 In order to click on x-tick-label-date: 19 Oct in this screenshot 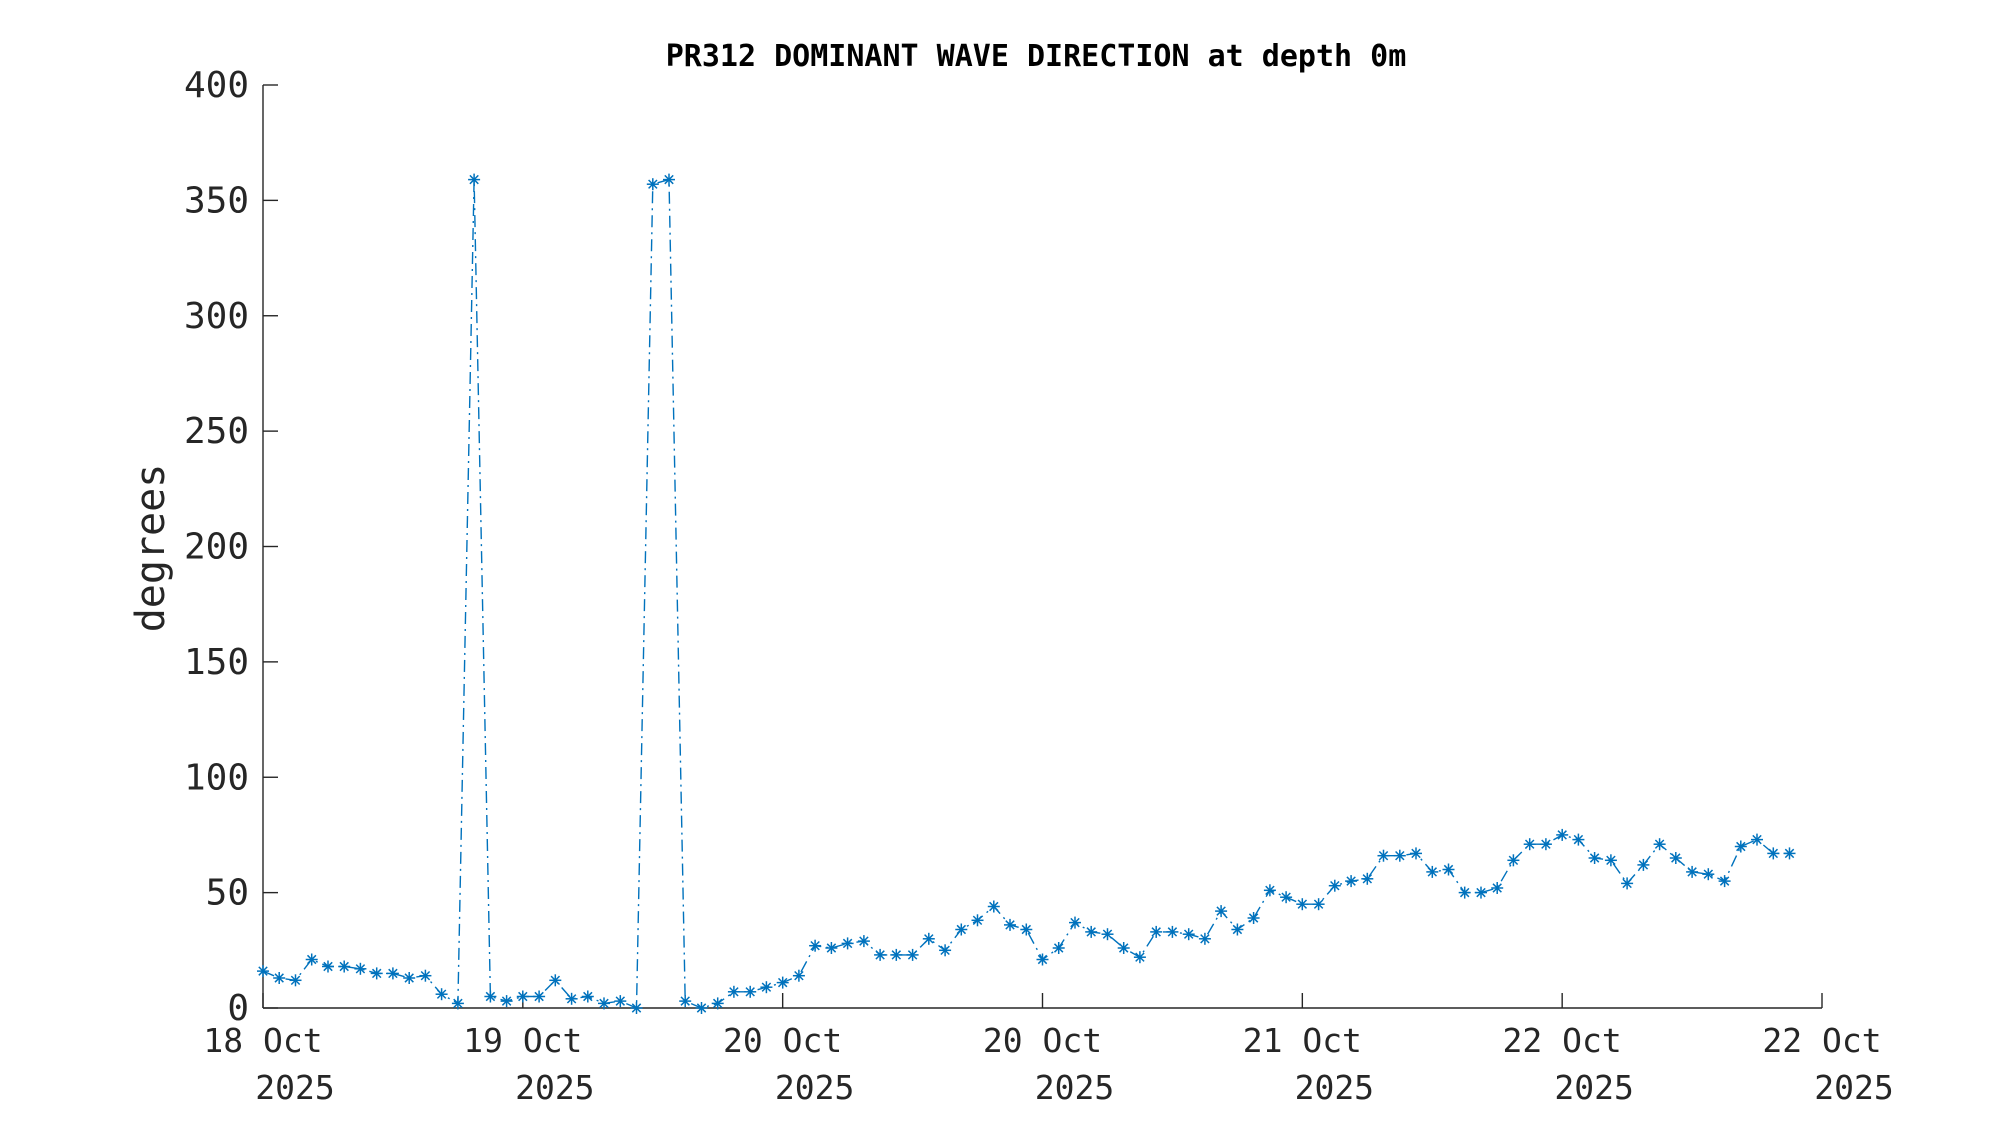, I will do `click(522, 1040)`.